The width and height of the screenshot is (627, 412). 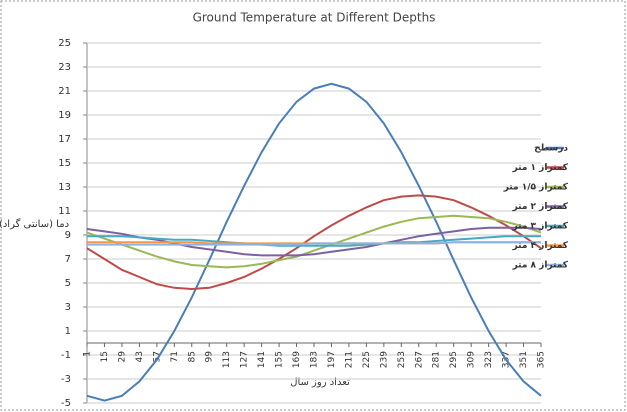 I want to click on x-tick-label: 183, so click(x=315, y=359).